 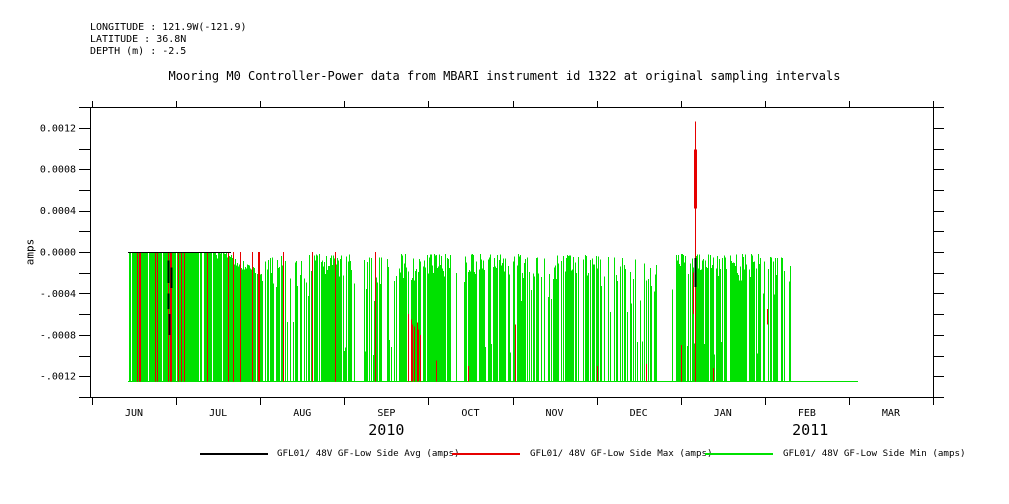 I want to click on y-tick-label: 0.0000, so click(x=58, y=253).